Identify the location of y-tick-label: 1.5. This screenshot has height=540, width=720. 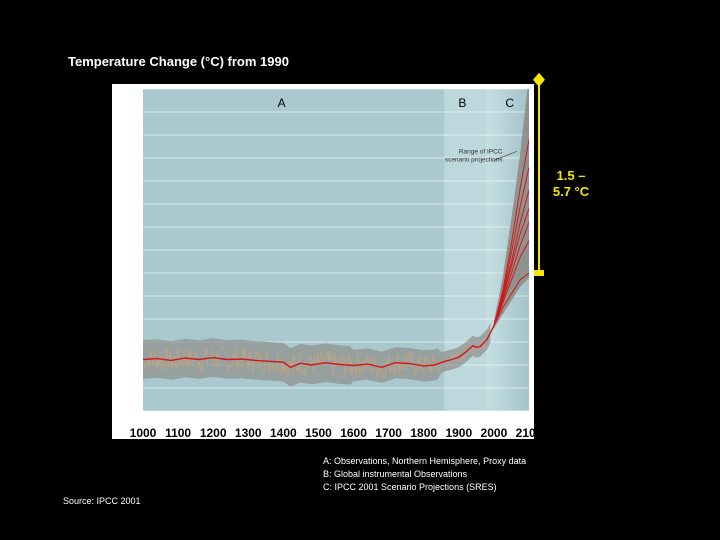
(130, 273).